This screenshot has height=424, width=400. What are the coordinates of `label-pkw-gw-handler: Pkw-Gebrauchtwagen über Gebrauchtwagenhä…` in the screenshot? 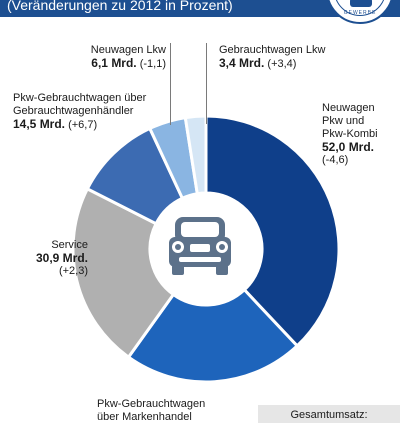 It's located at (79, 112).